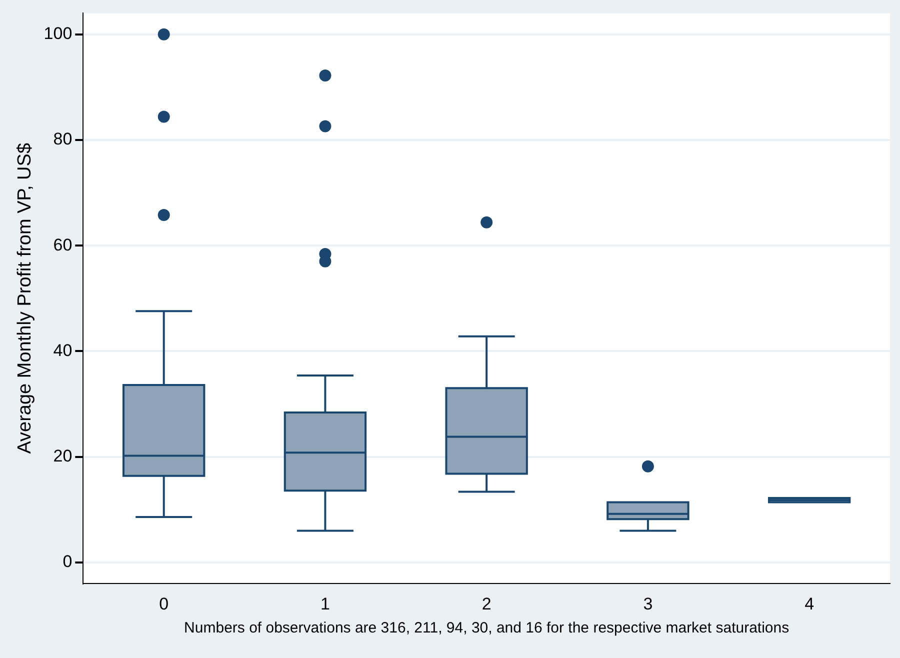  I want to click on y-tick-label: 20, so click(62, 456).